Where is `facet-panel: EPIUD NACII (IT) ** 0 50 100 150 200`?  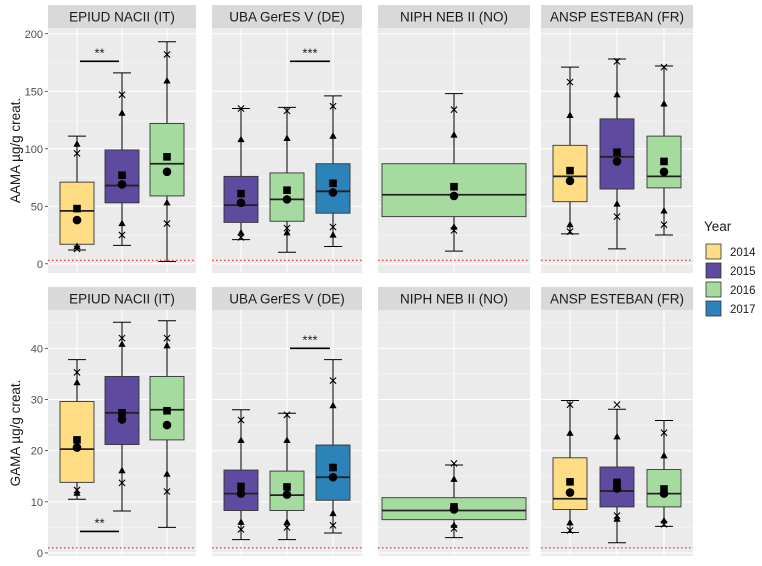 facet-panel: EPIUD NACII (IT) ** 0 50 100 150 200 is located at coordinates (110, 139).